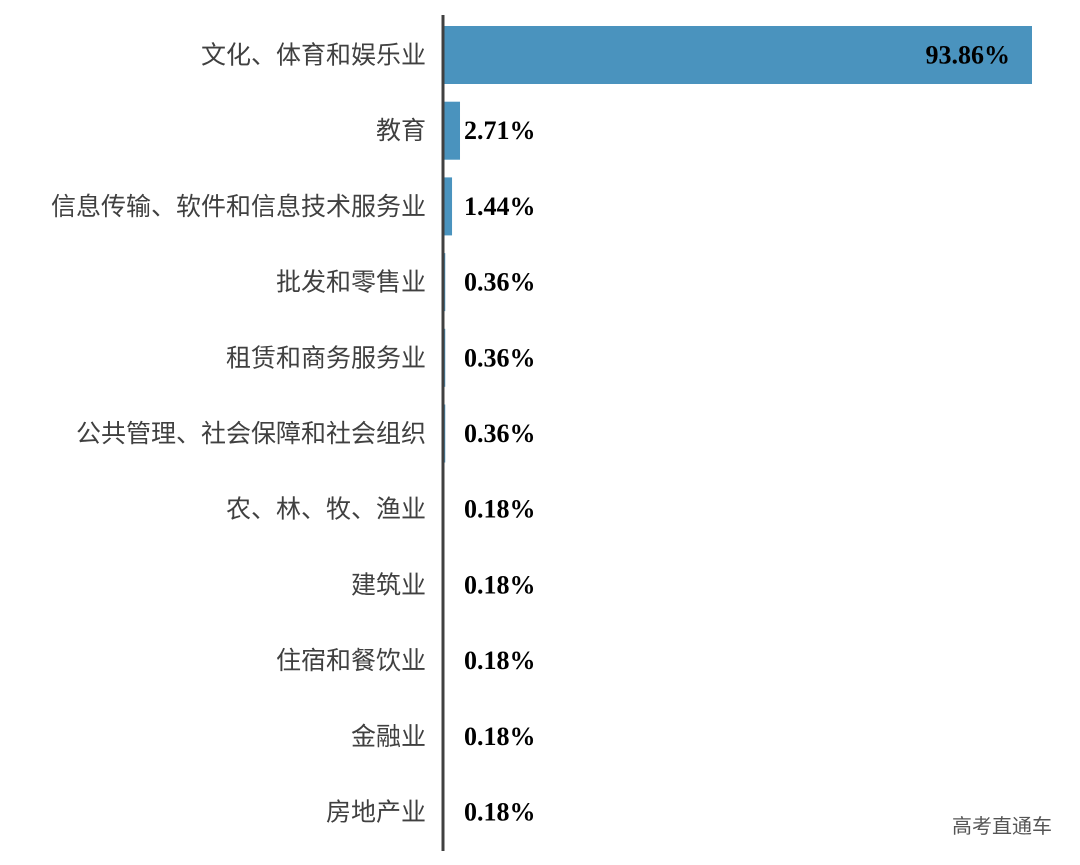 Image resolution: width=1080 pixels, height=865 pixels. I want to click on value-label-6: 0.18%, so click(500, 509).